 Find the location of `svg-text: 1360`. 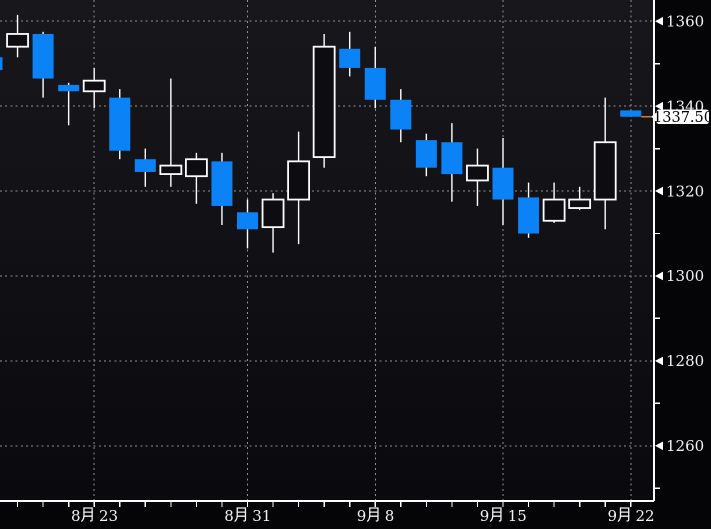

svg-text: 1360 is located at coordinates (685, 21).